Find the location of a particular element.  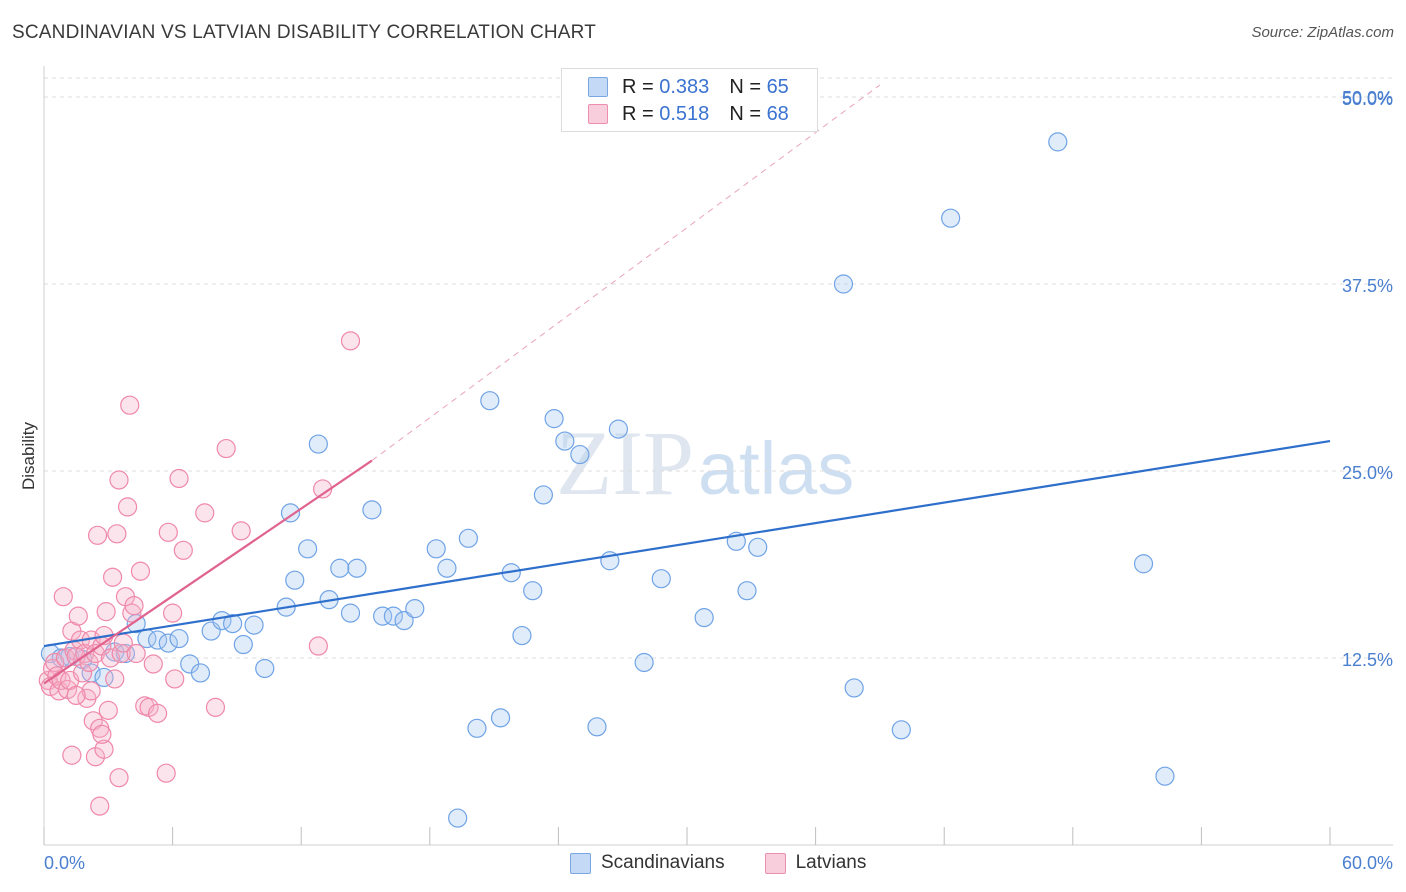

legend-r-value: 0.518 is located at coordinates (684, 113).